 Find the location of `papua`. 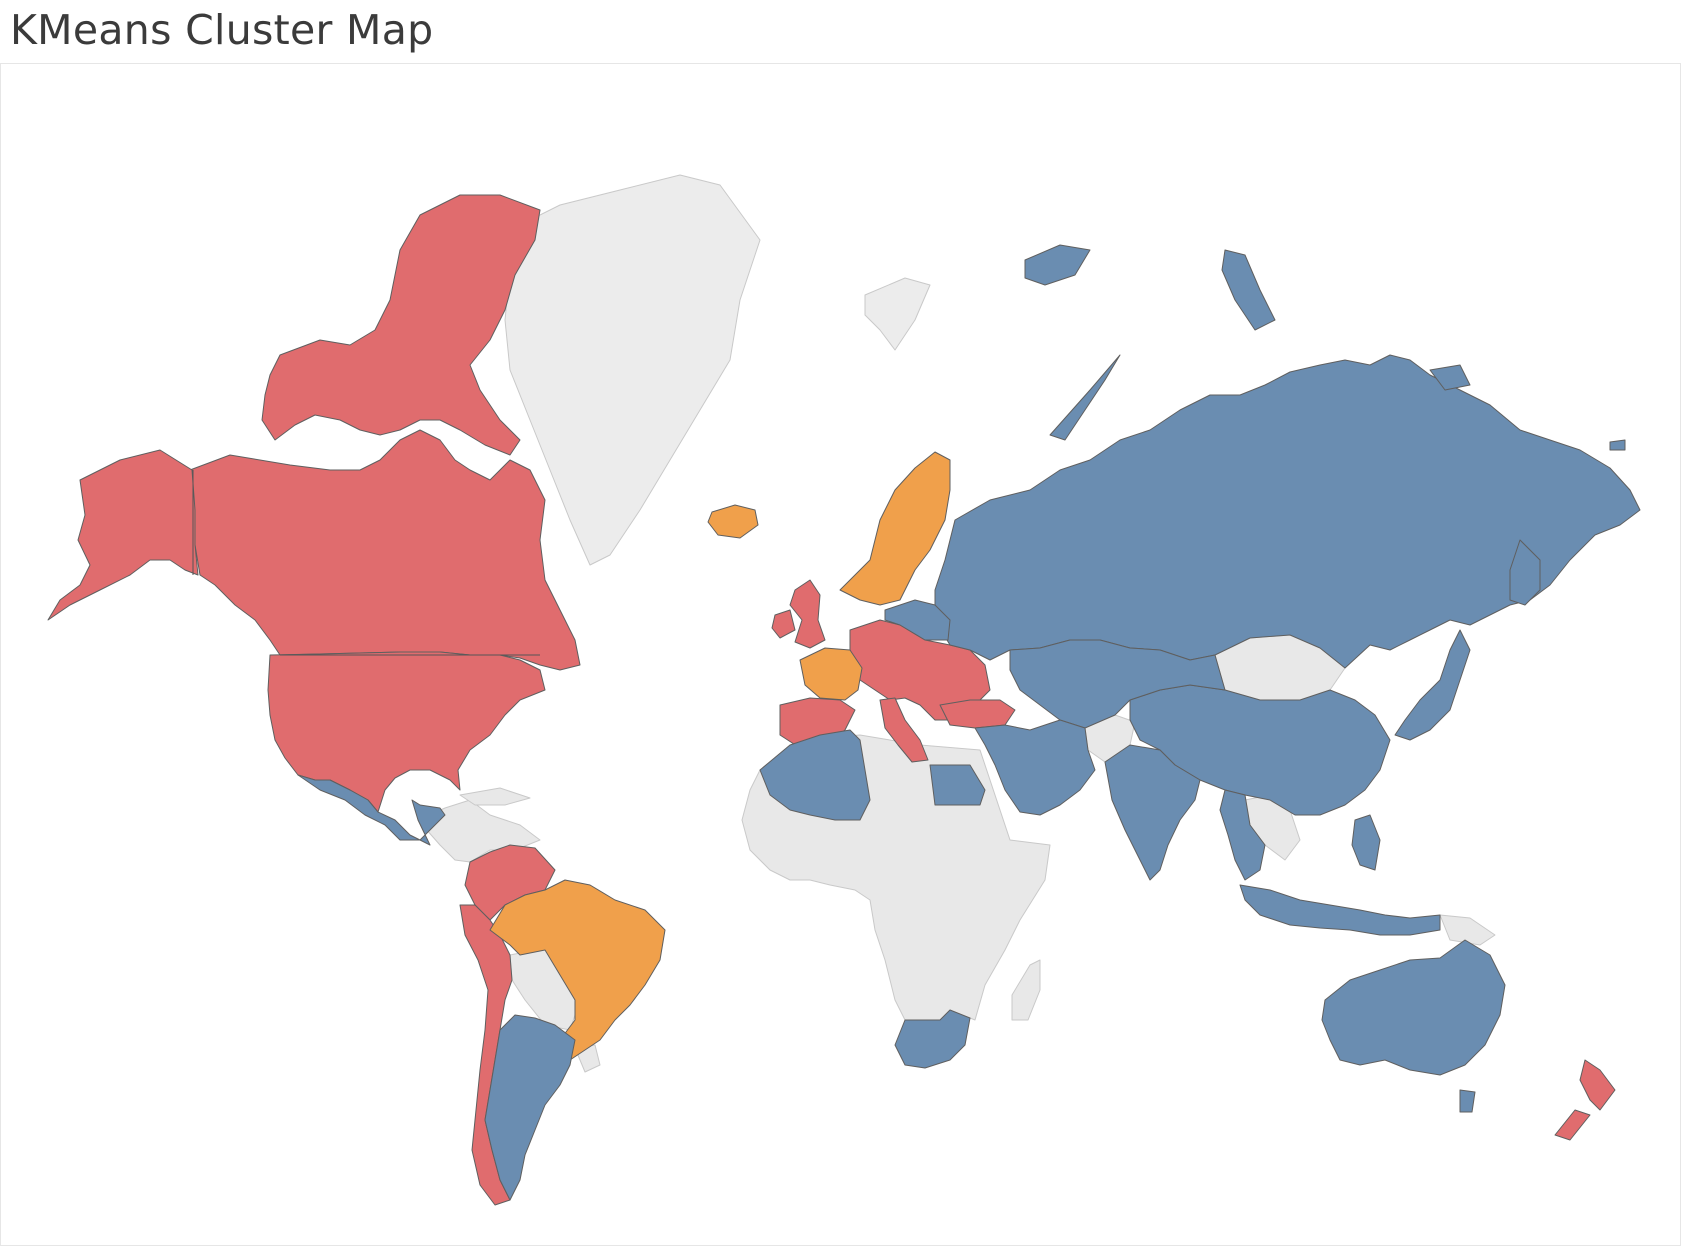

papua is located at coordinates (1467, 930).